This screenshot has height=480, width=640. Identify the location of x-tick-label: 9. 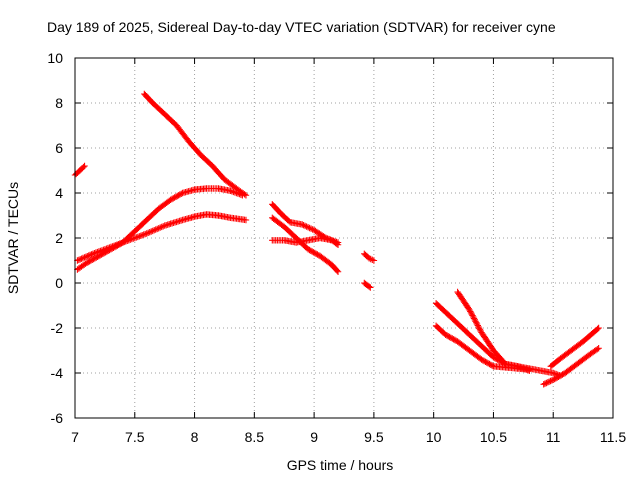
(314, 437).